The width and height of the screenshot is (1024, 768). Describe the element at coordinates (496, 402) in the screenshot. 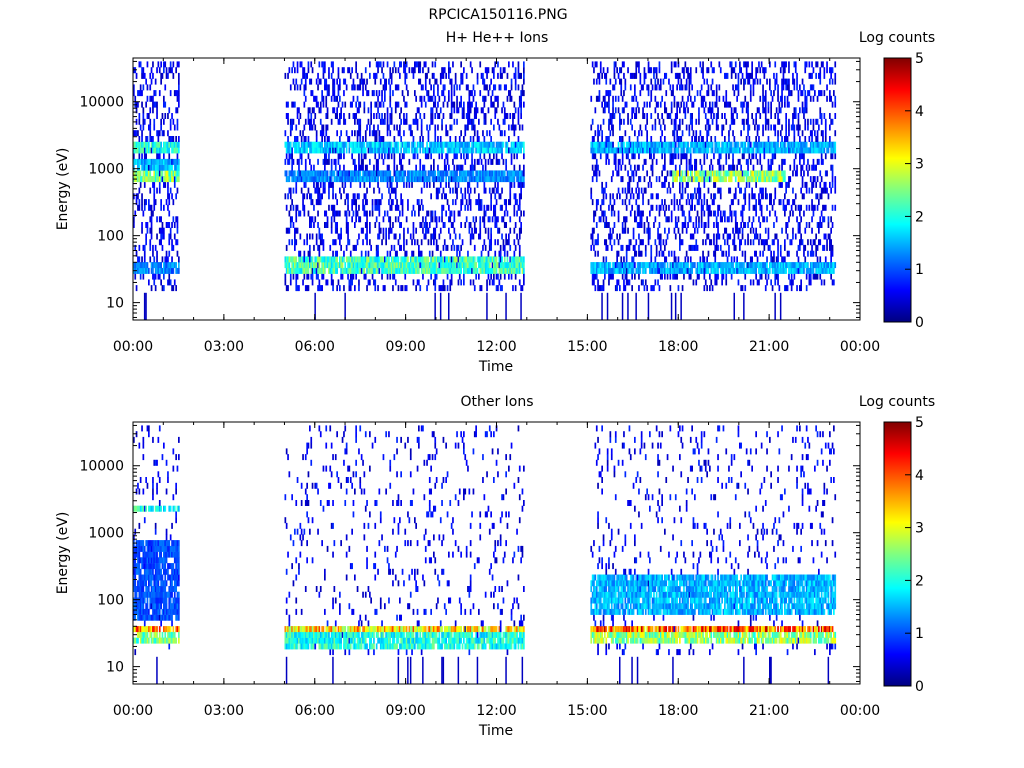

I see `panel-title: Other Ions` at that location.